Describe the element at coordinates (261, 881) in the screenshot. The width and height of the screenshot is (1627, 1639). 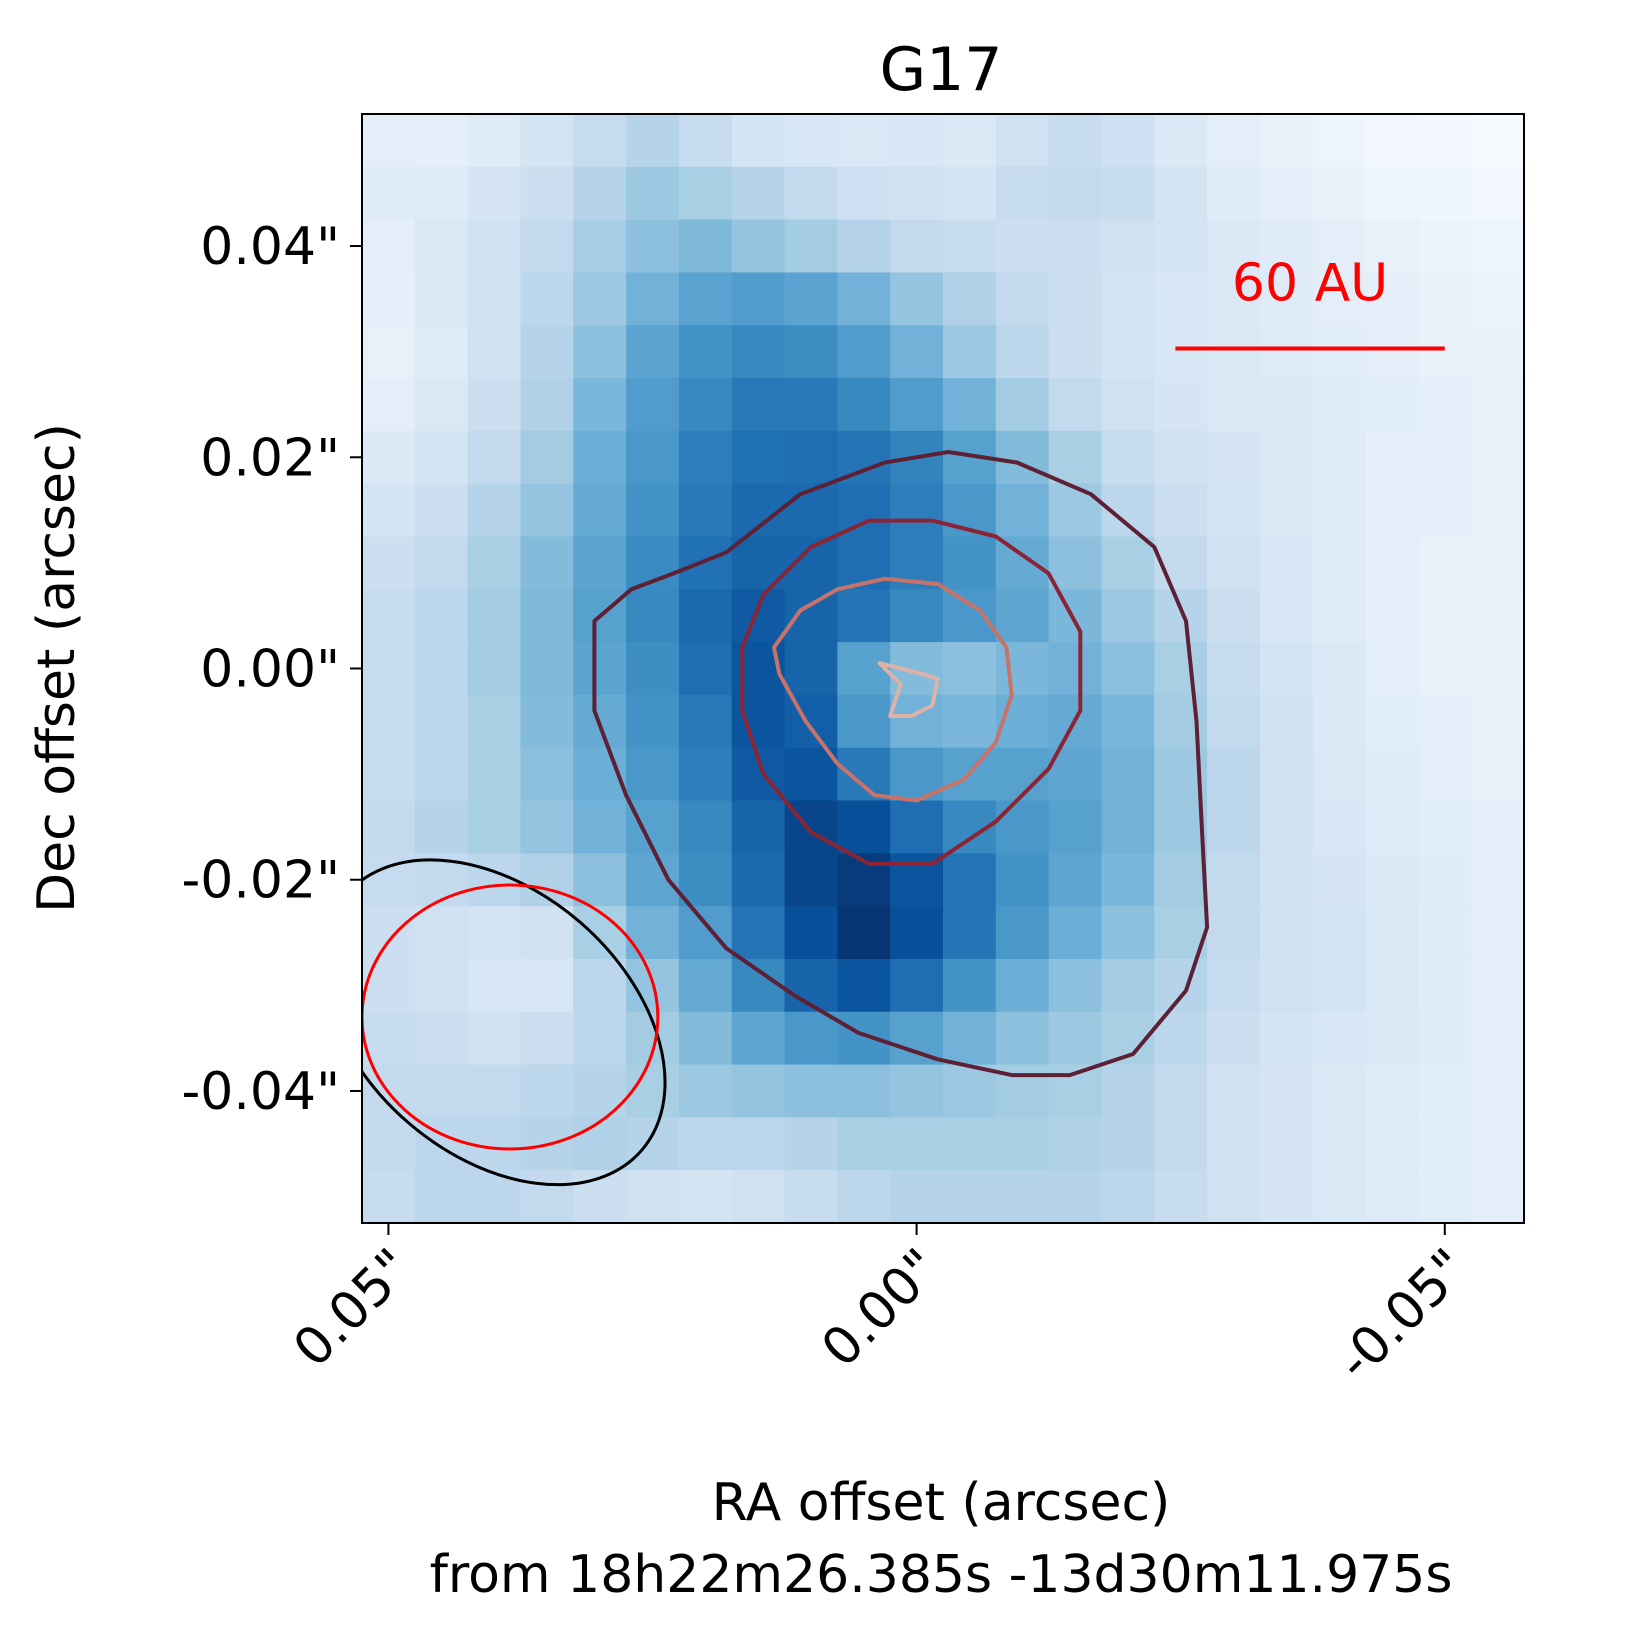
I see `y-tick-label: -0.02"` at that location.